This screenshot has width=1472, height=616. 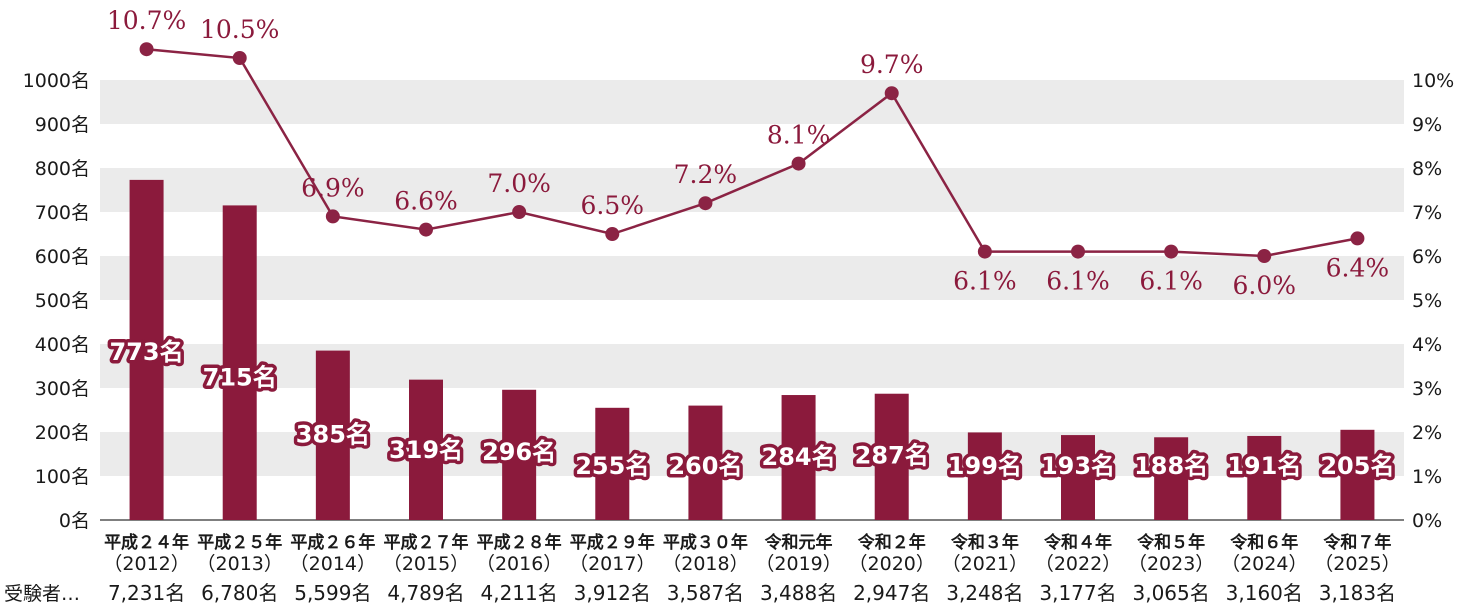 What do you see at coordinates (984, 593) in the screenshot?
I see `examinee-count: 3,248名` at bounding box center [984, 593].